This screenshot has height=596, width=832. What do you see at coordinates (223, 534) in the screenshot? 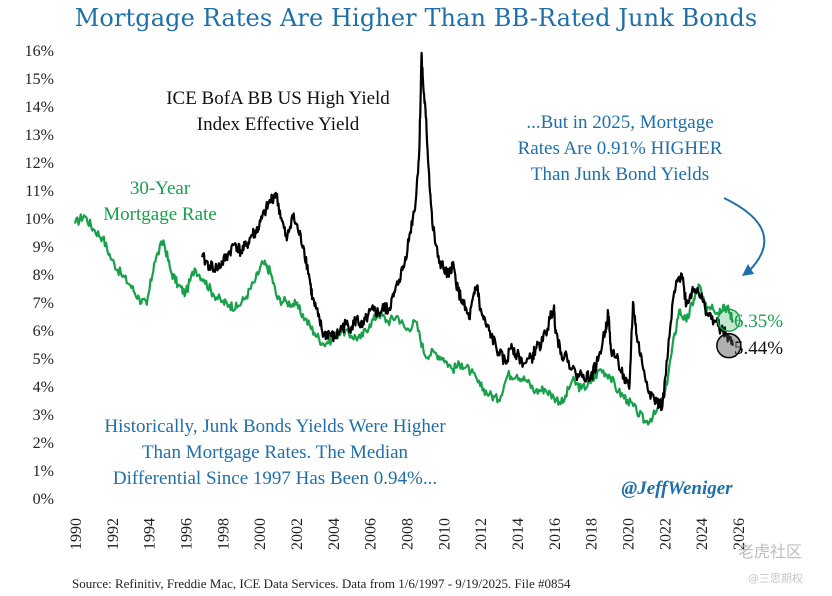
I see `x-tick-label: 1998` at bounding box center [223, 534].